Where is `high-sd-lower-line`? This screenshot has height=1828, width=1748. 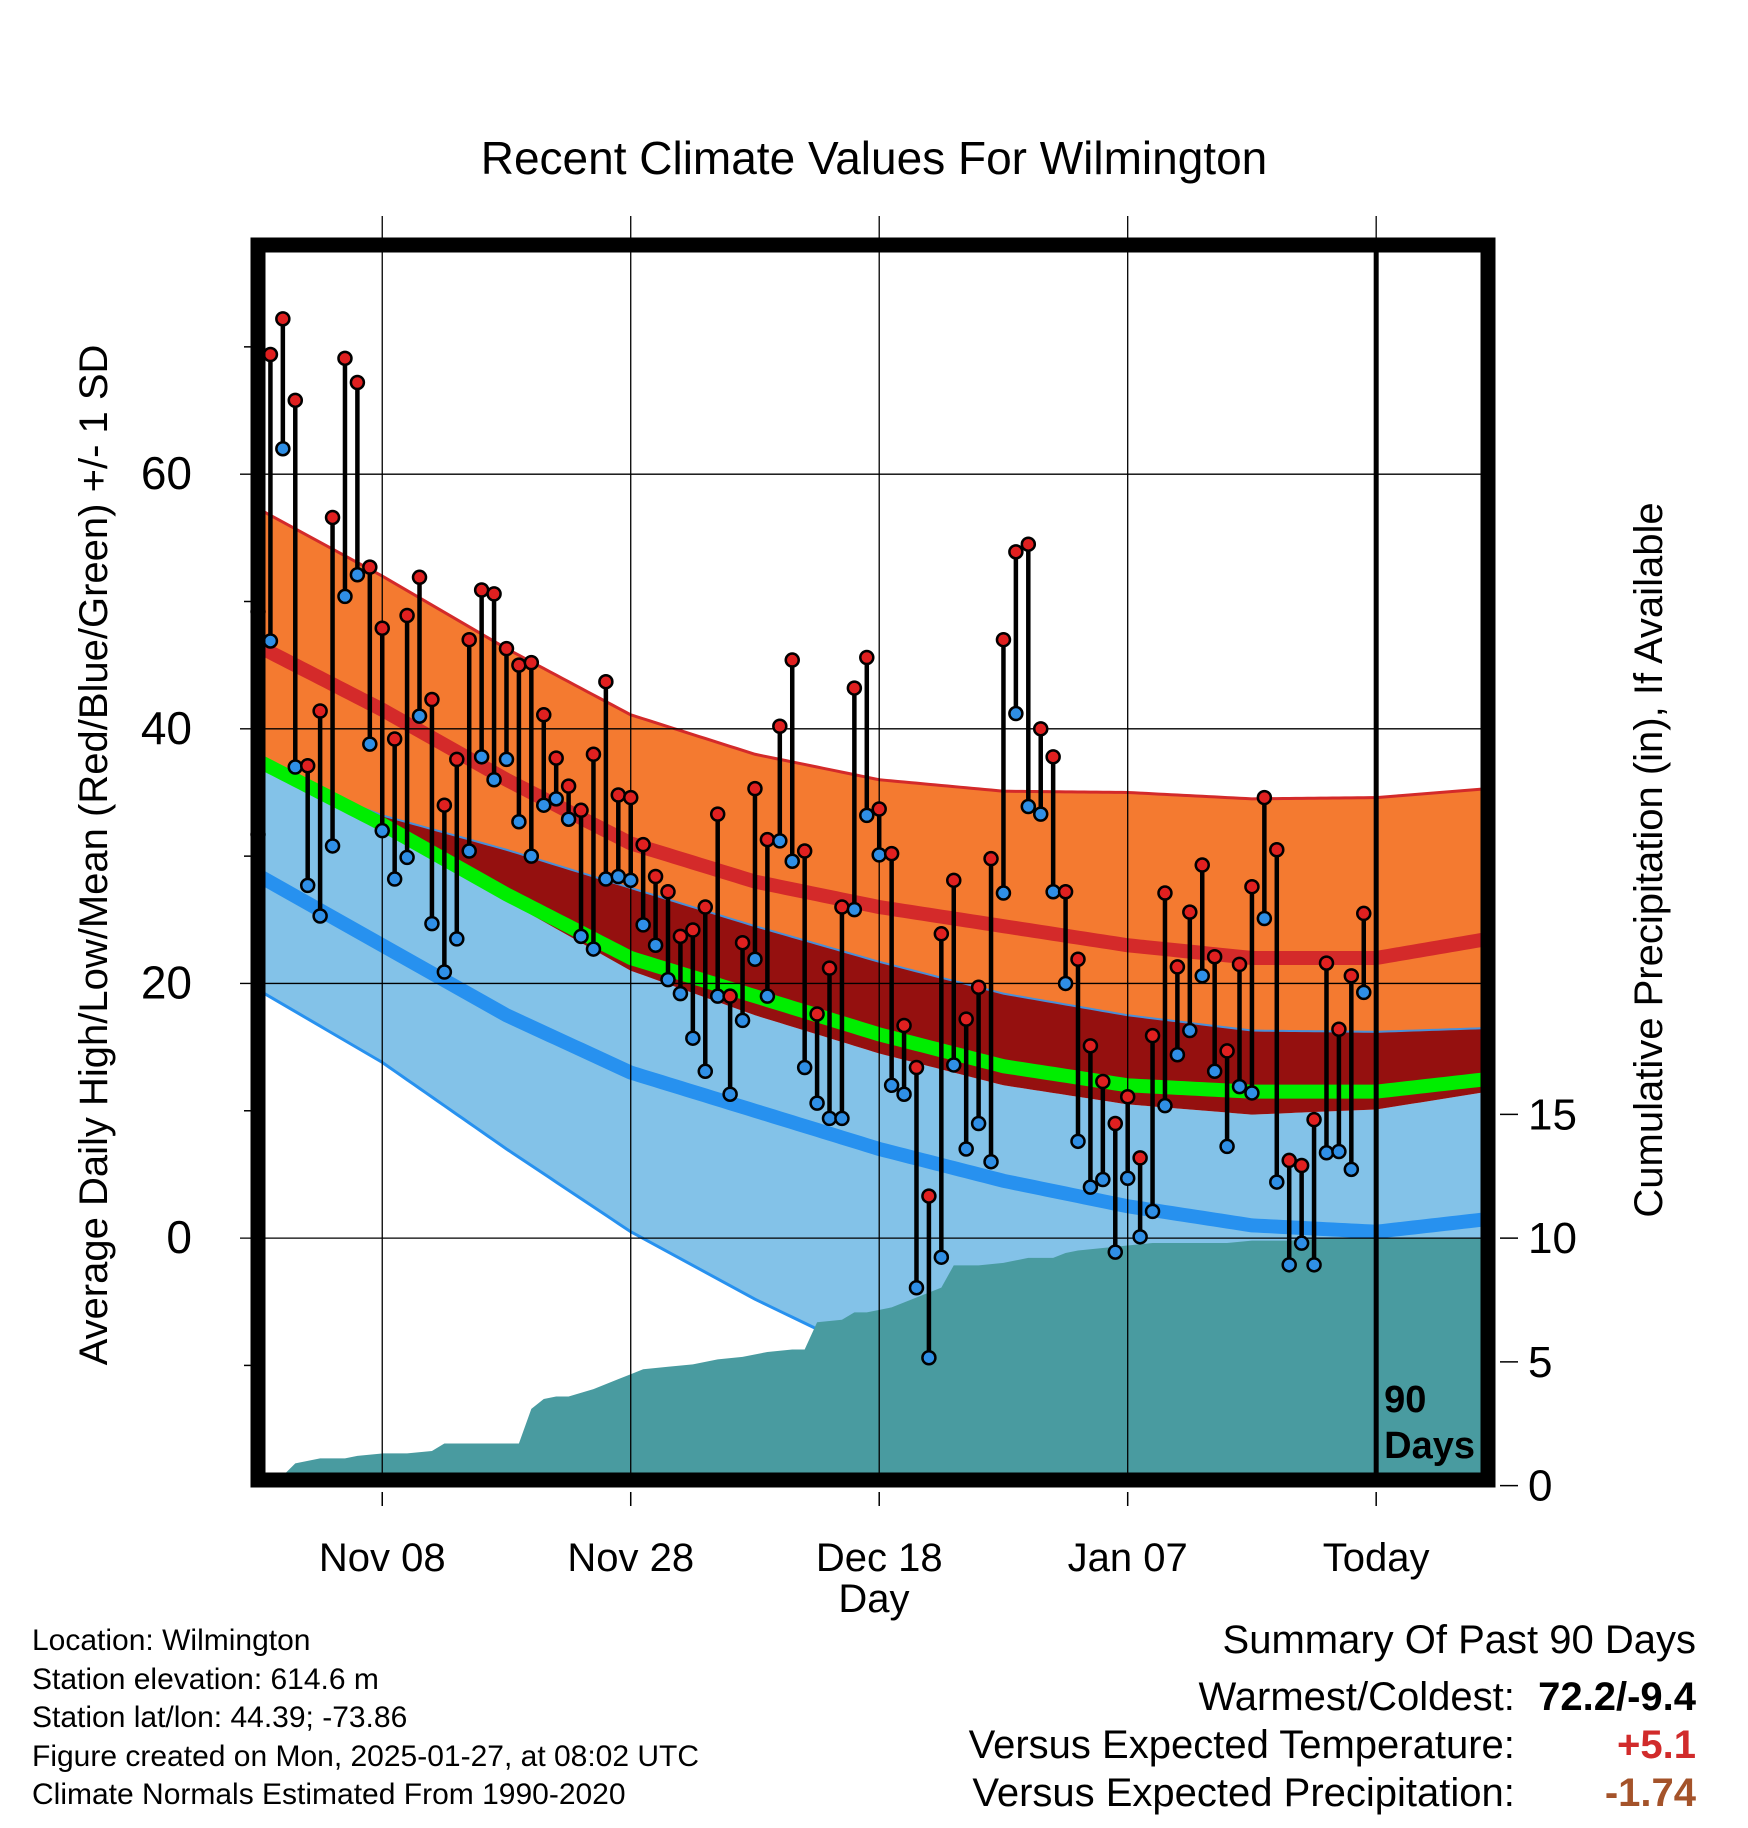
high-sd-lower-line is located at coordinates (873, 899).